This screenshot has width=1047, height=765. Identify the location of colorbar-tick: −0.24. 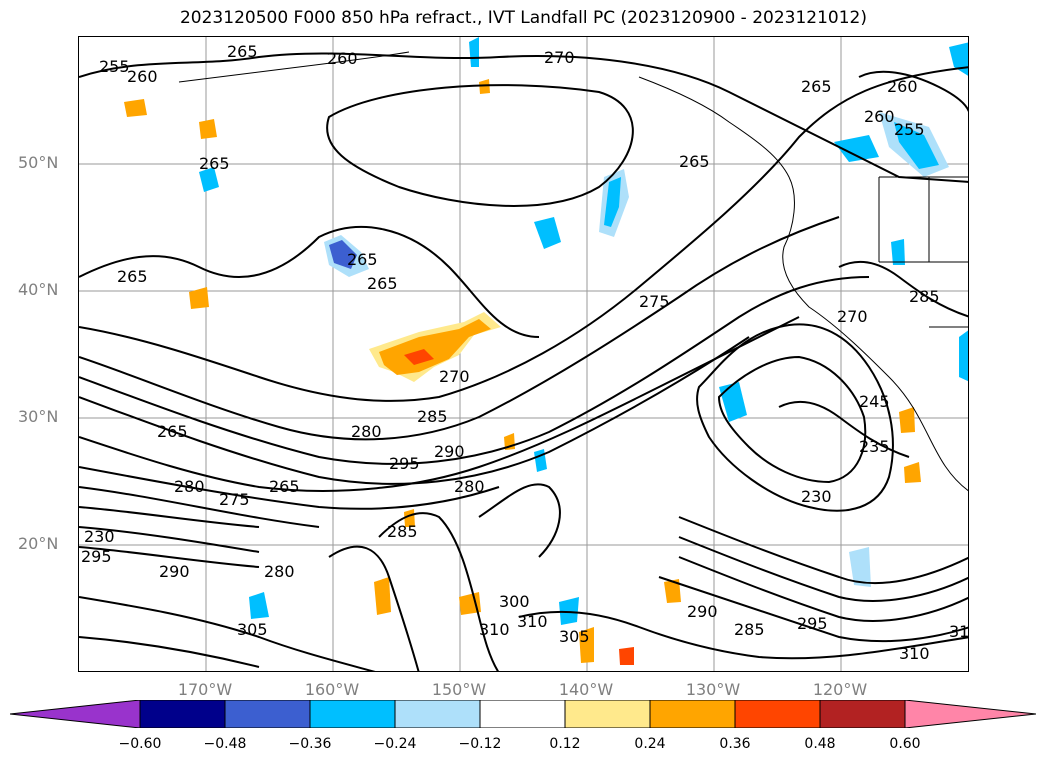
(395, 744).